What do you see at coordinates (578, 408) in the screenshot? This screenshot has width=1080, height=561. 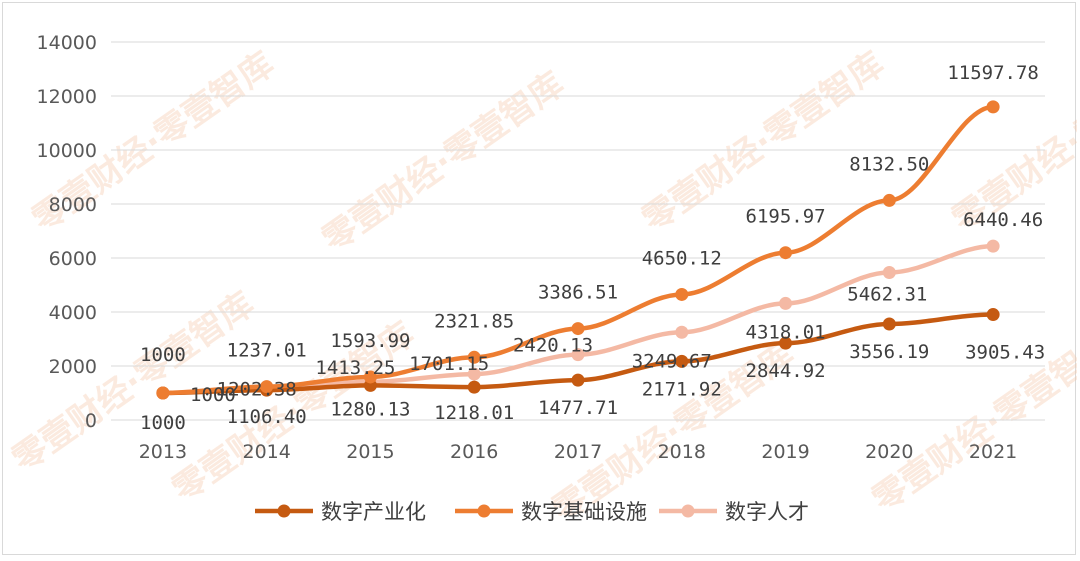 I see `data-label: 1477.71` at bounding box center [578, 408].